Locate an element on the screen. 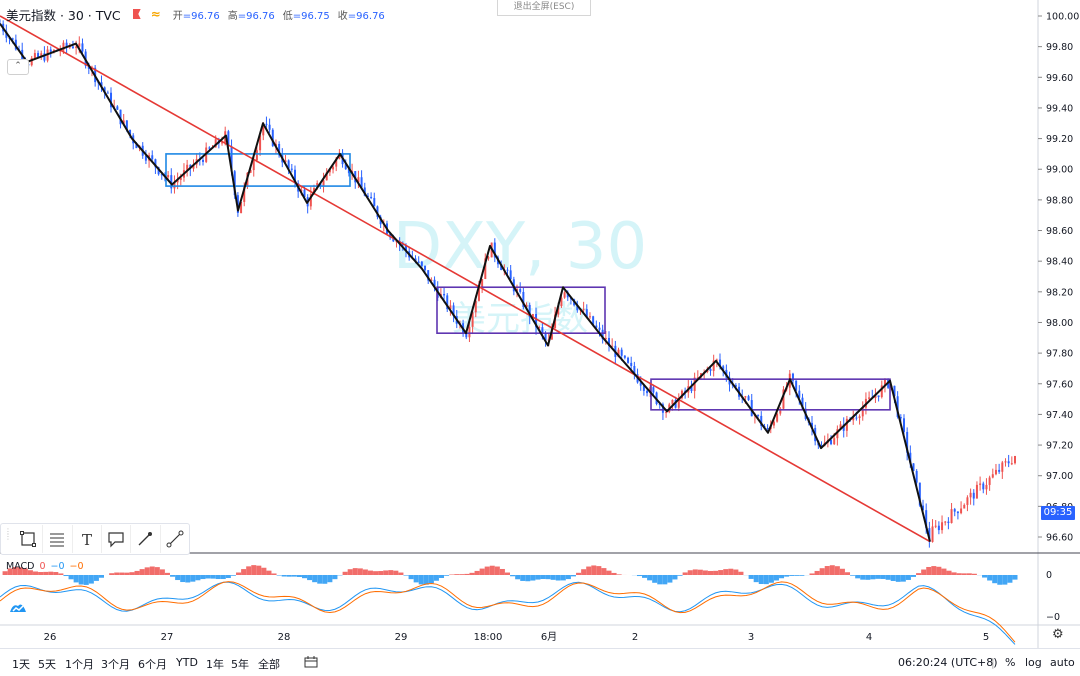 The width and height of the screenshot is (1080, 676). macd-title: MACD is located at coordinates (20, 566).